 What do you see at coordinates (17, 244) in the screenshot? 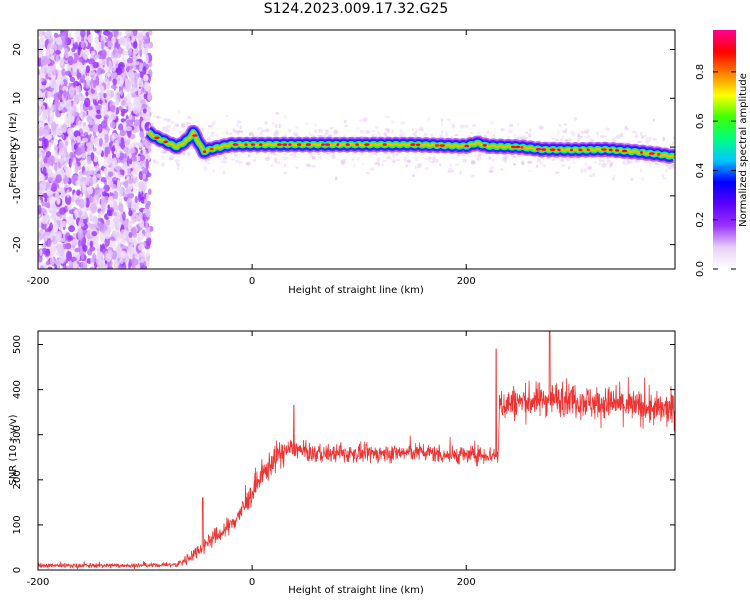
I see `spectrogram-y-tick-label: -20` at bounding box center [17, 244].